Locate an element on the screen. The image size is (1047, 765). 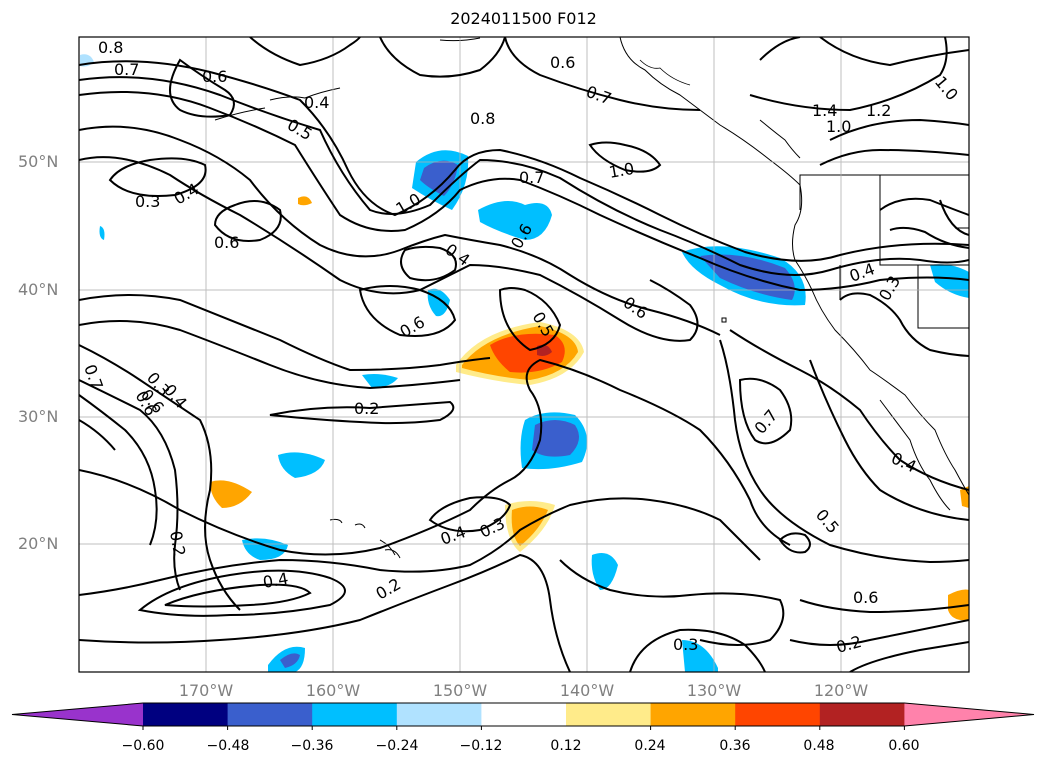
colorbar is located at coordinates (523, 716).